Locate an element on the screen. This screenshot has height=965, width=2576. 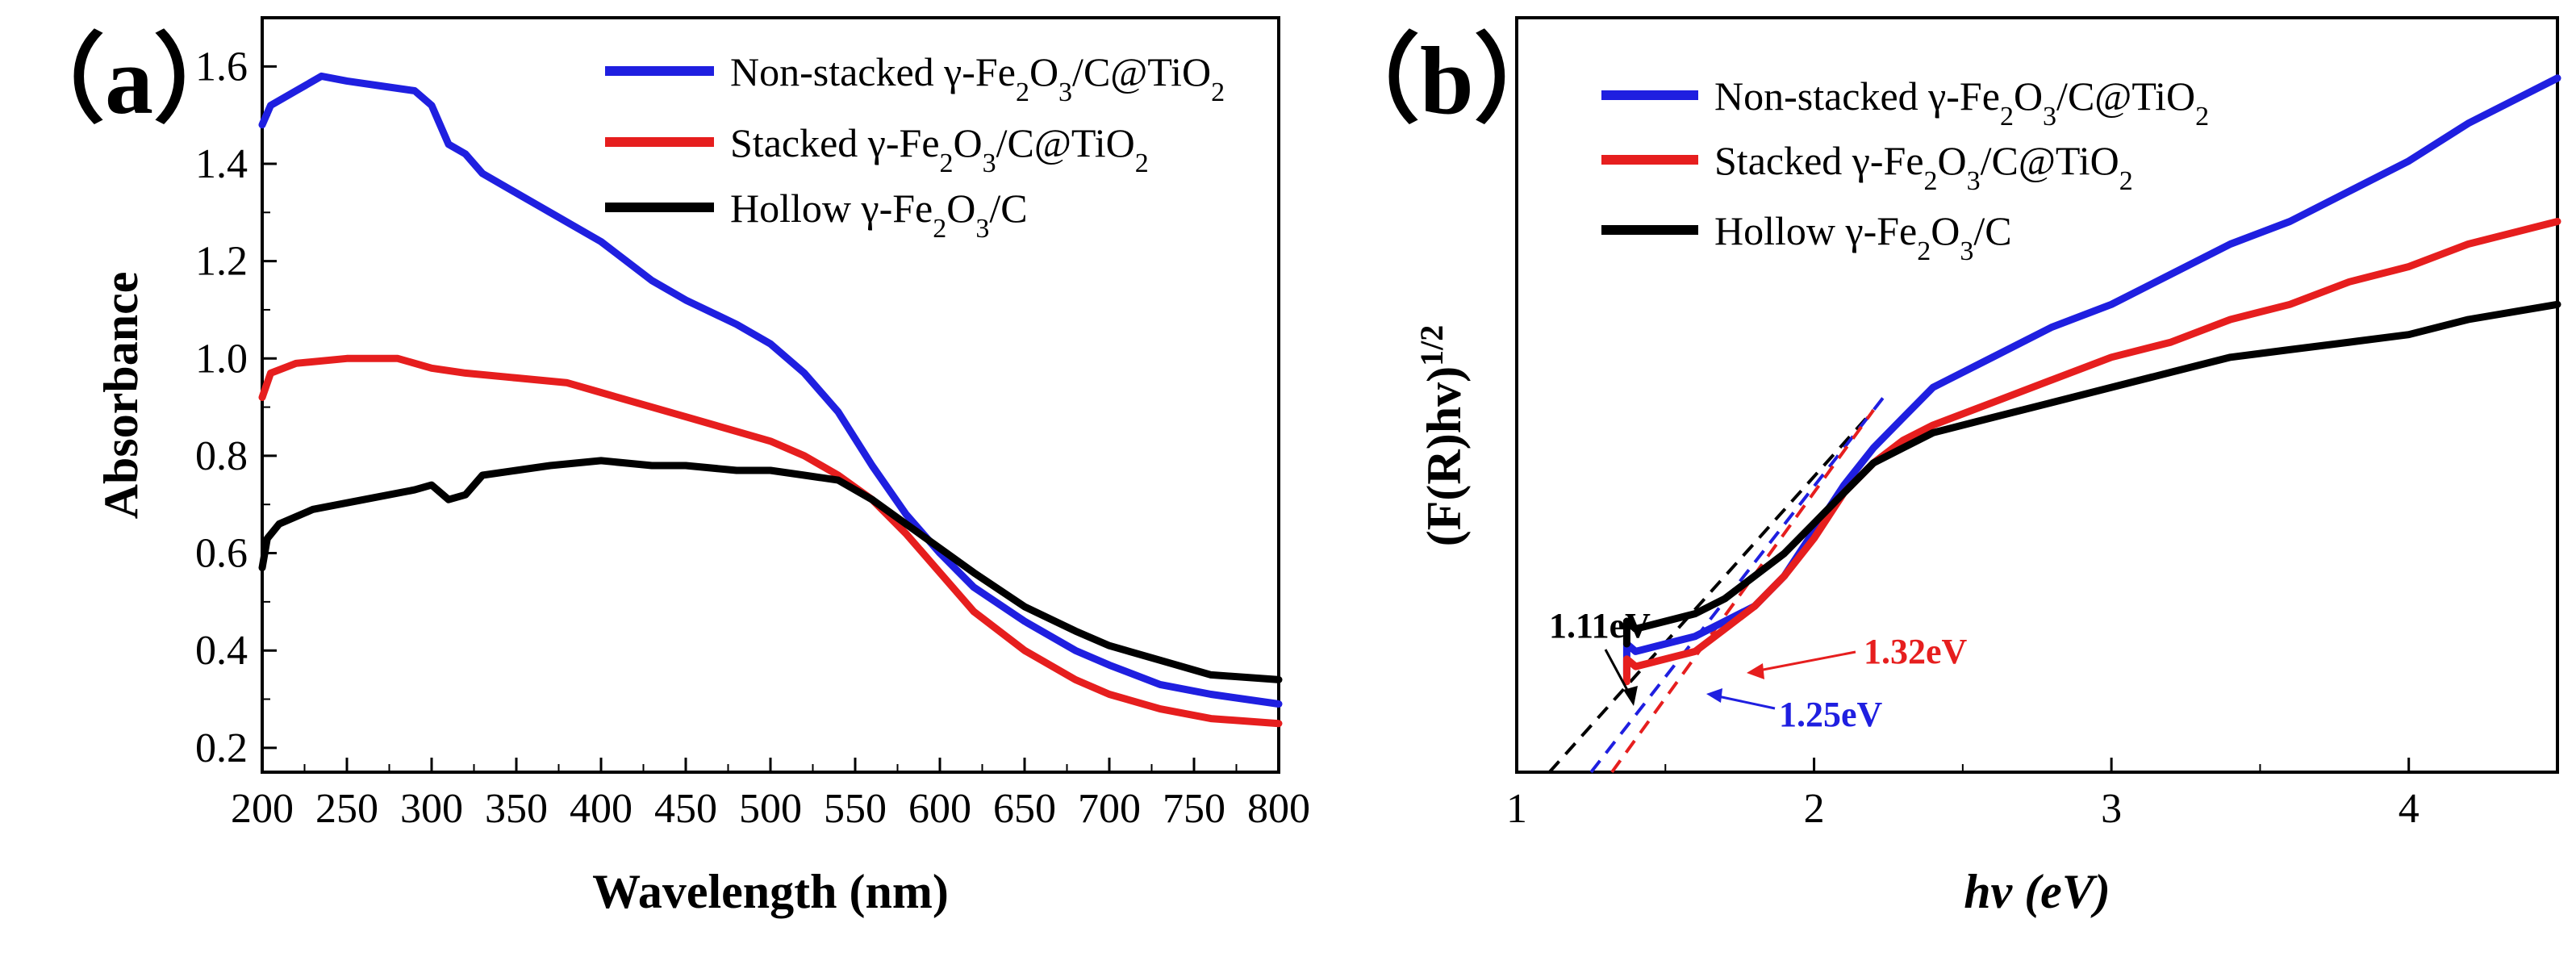
annotation-1-11ev-arrowhead is located at coordinates (1630, 696).